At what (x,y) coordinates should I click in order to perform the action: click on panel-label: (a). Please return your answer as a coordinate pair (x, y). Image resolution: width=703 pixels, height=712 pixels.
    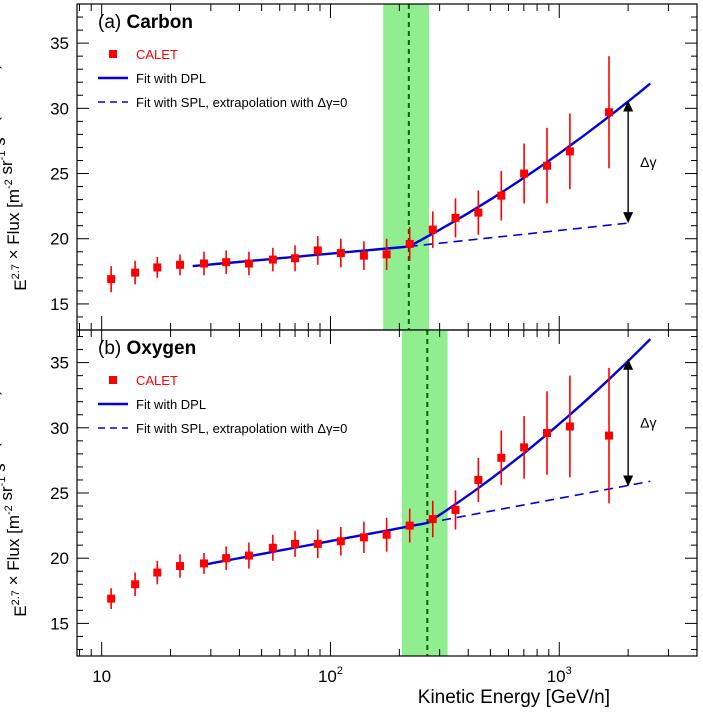
    Looking at the image, I should click on (112, 22).